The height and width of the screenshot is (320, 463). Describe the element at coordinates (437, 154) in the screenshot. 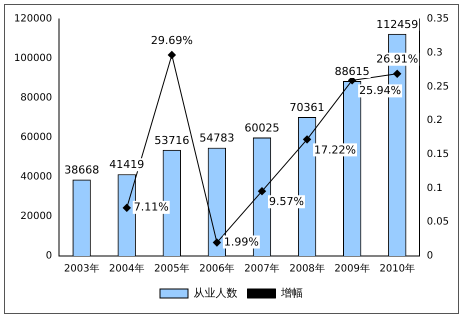

I see `y2-tick-label: 0.15` at that location.